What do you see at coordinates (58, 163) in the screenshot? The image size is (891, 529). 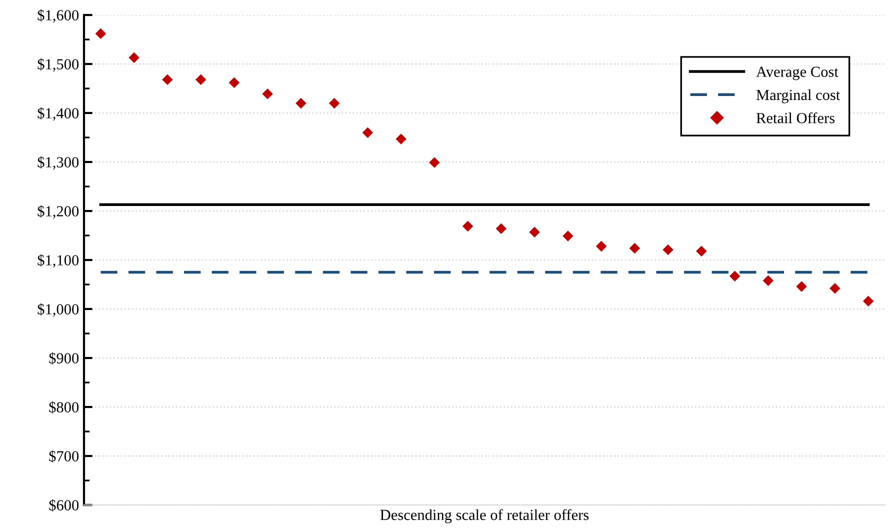 I see `y-tick-label: $1,300` at bounding box center [58, 163].